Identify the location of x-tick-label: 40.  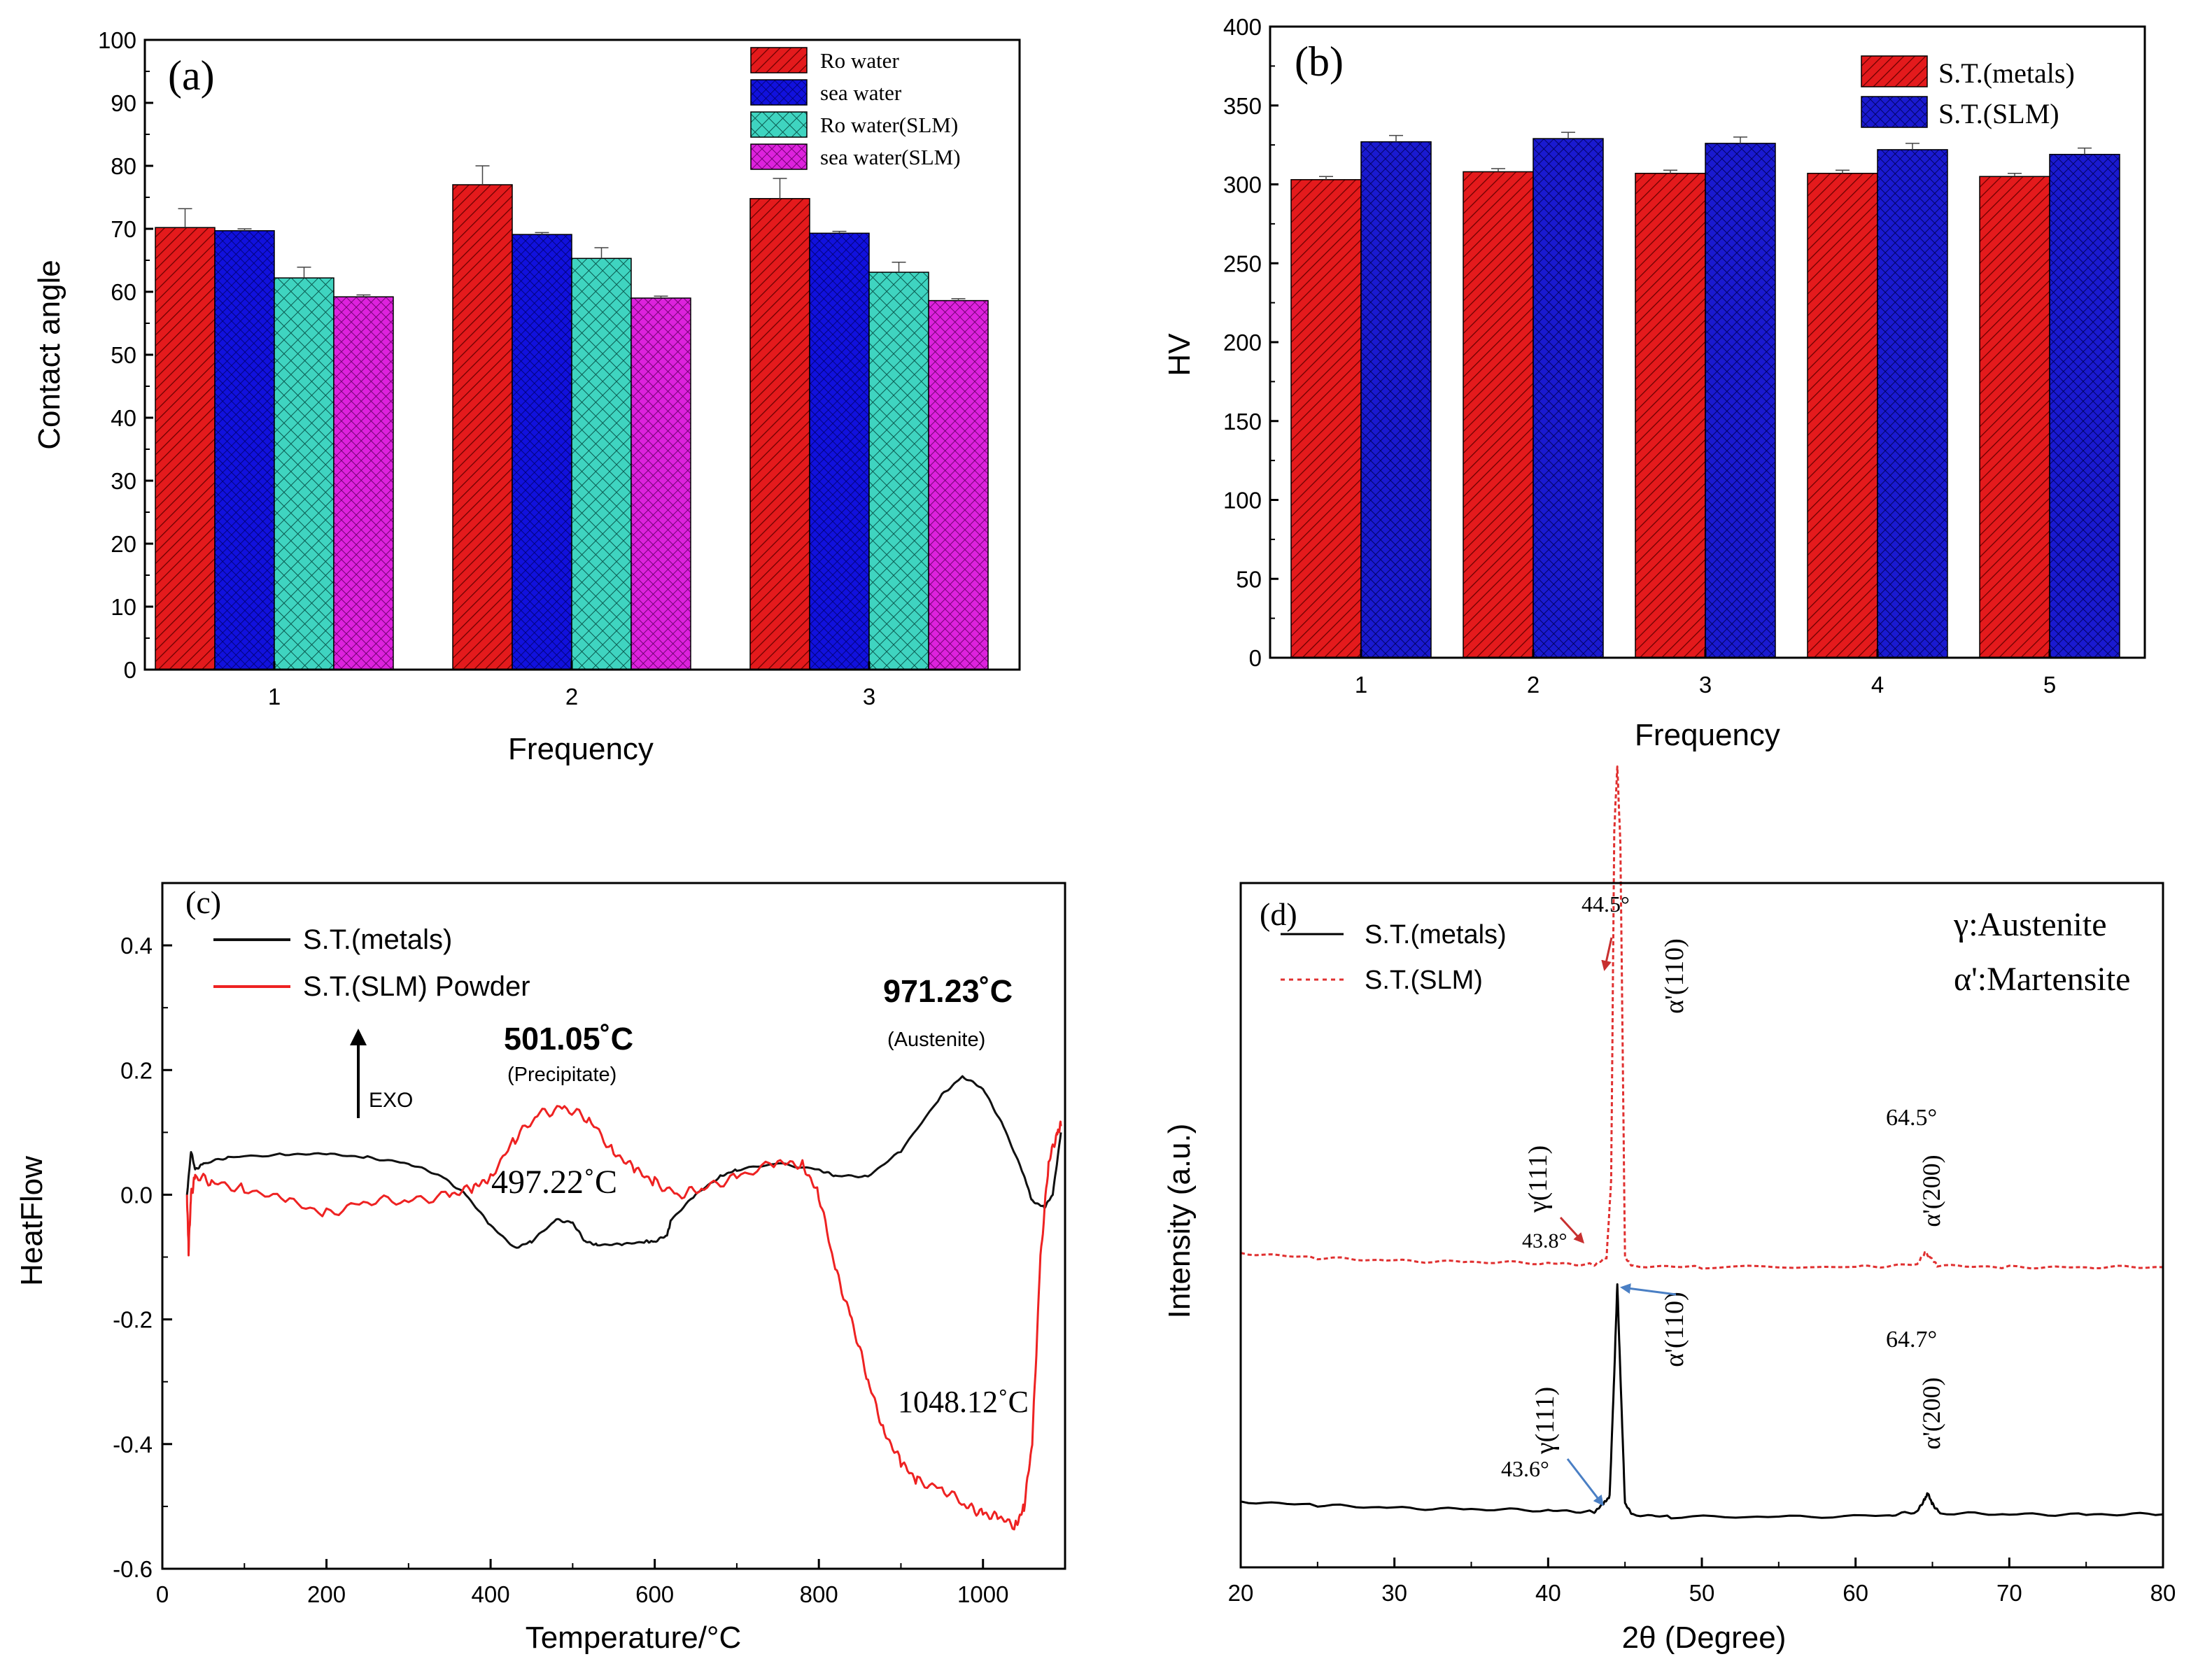
(1548, 1593).